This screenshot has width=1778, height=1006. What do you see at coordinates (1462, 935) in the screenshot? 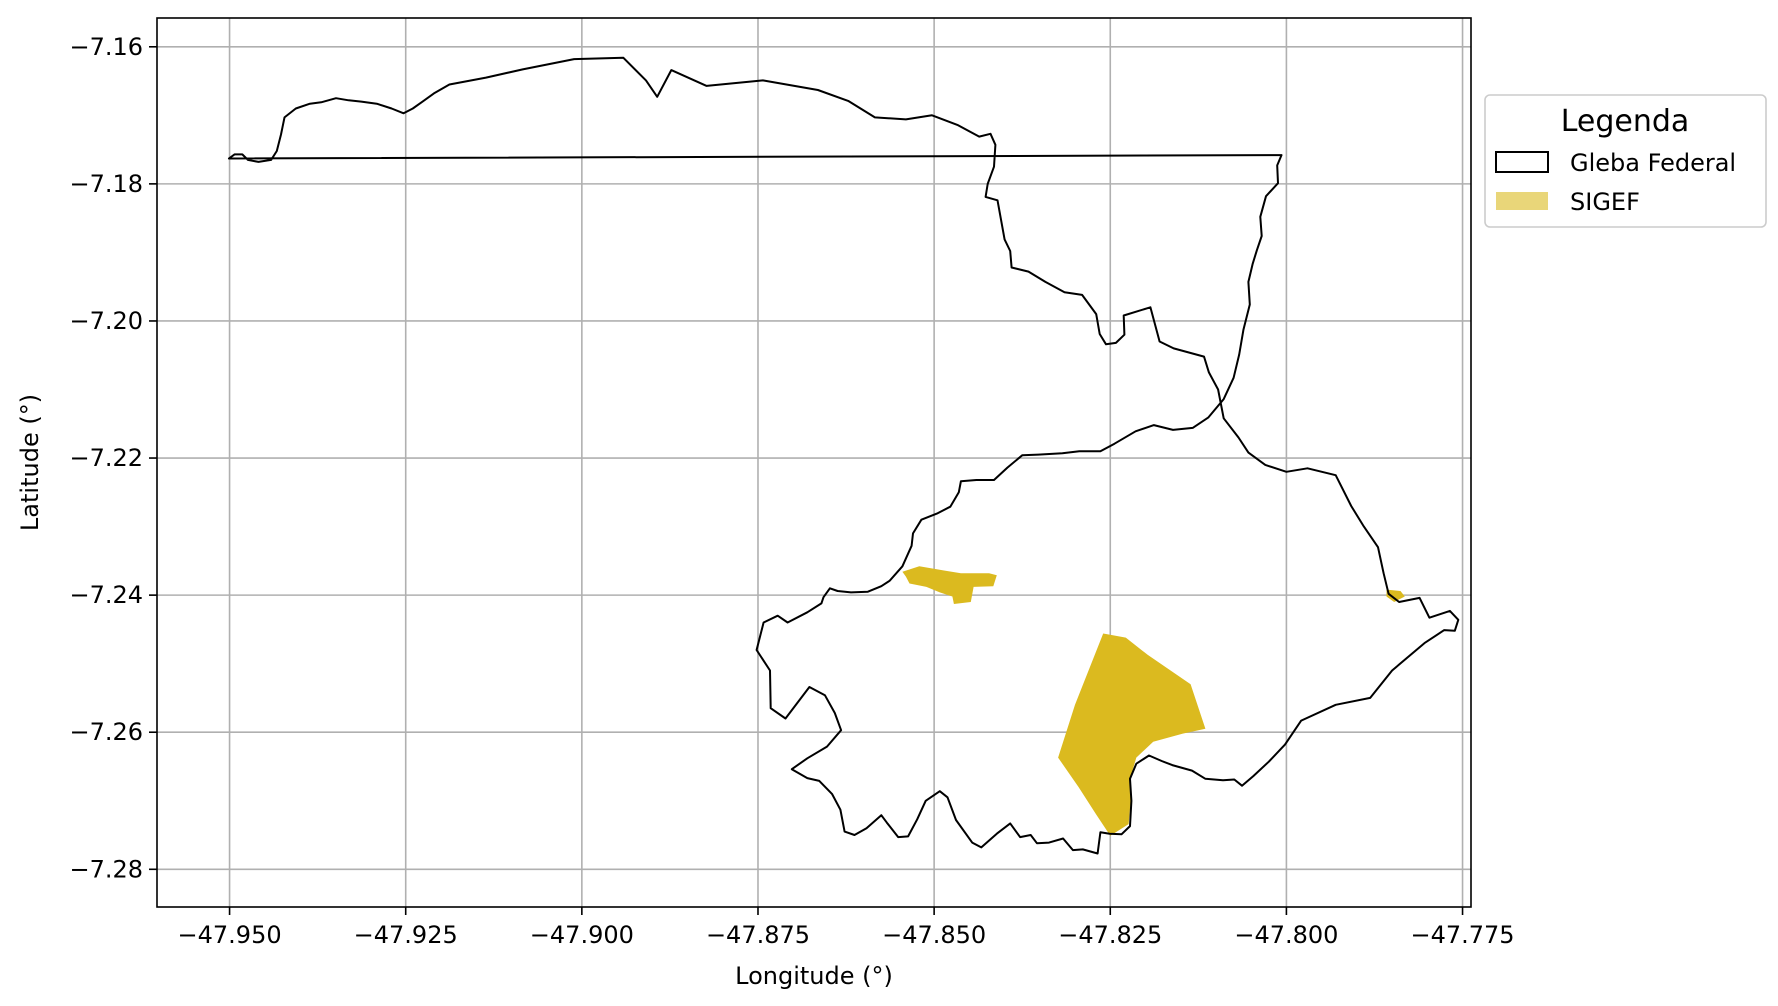
I see `x-tick-label: −47.775` at bounding box center [1462, 935].